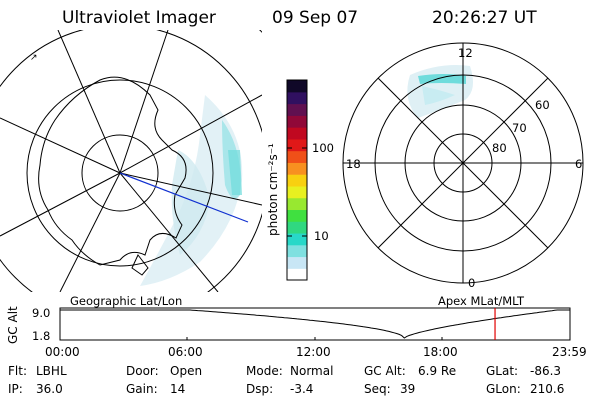 The height and width of the screenshot is (400, 600). I want to click on x-tick-1800: 18:00, so click(440, 352).